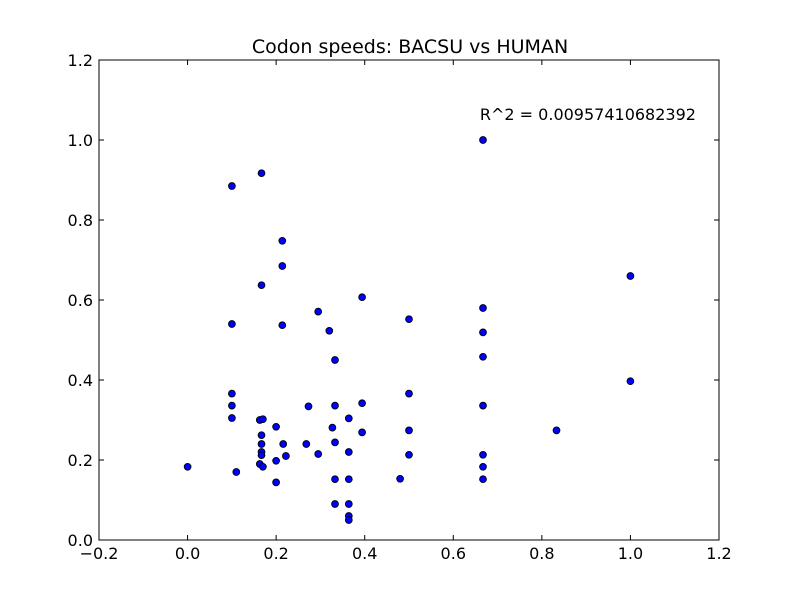 Image resolution: width=800 pixels, height=600 pixels. I want to click on y-tick-label: 0.6, so click(80, 300).